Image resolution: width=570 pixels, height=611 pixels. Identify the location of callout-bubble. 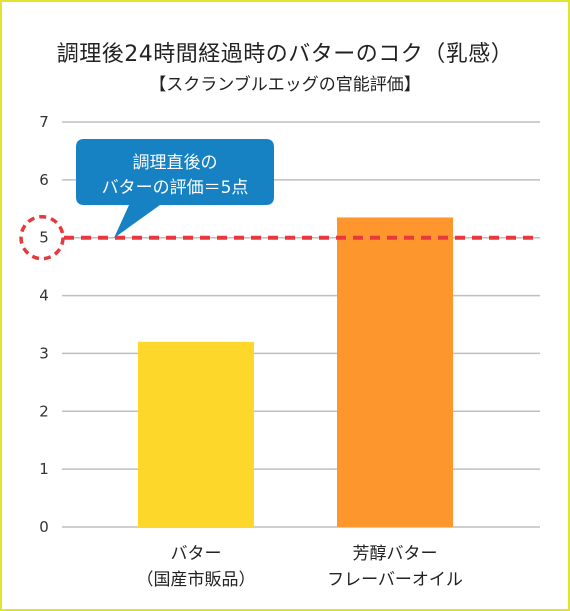
(175, 188).